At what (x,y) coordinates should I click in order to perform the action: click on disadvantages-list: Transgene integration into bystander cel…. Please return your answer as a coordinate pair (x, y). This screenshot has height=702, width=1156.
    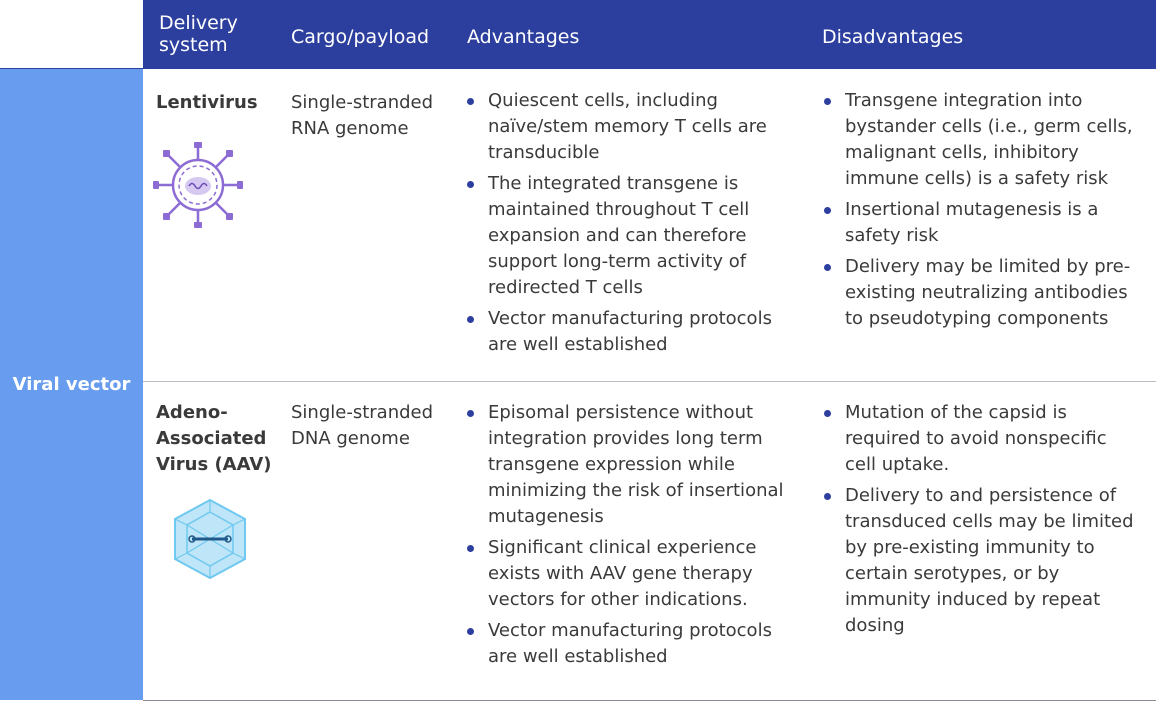
    Looking at the image, I should click on (982, 212).